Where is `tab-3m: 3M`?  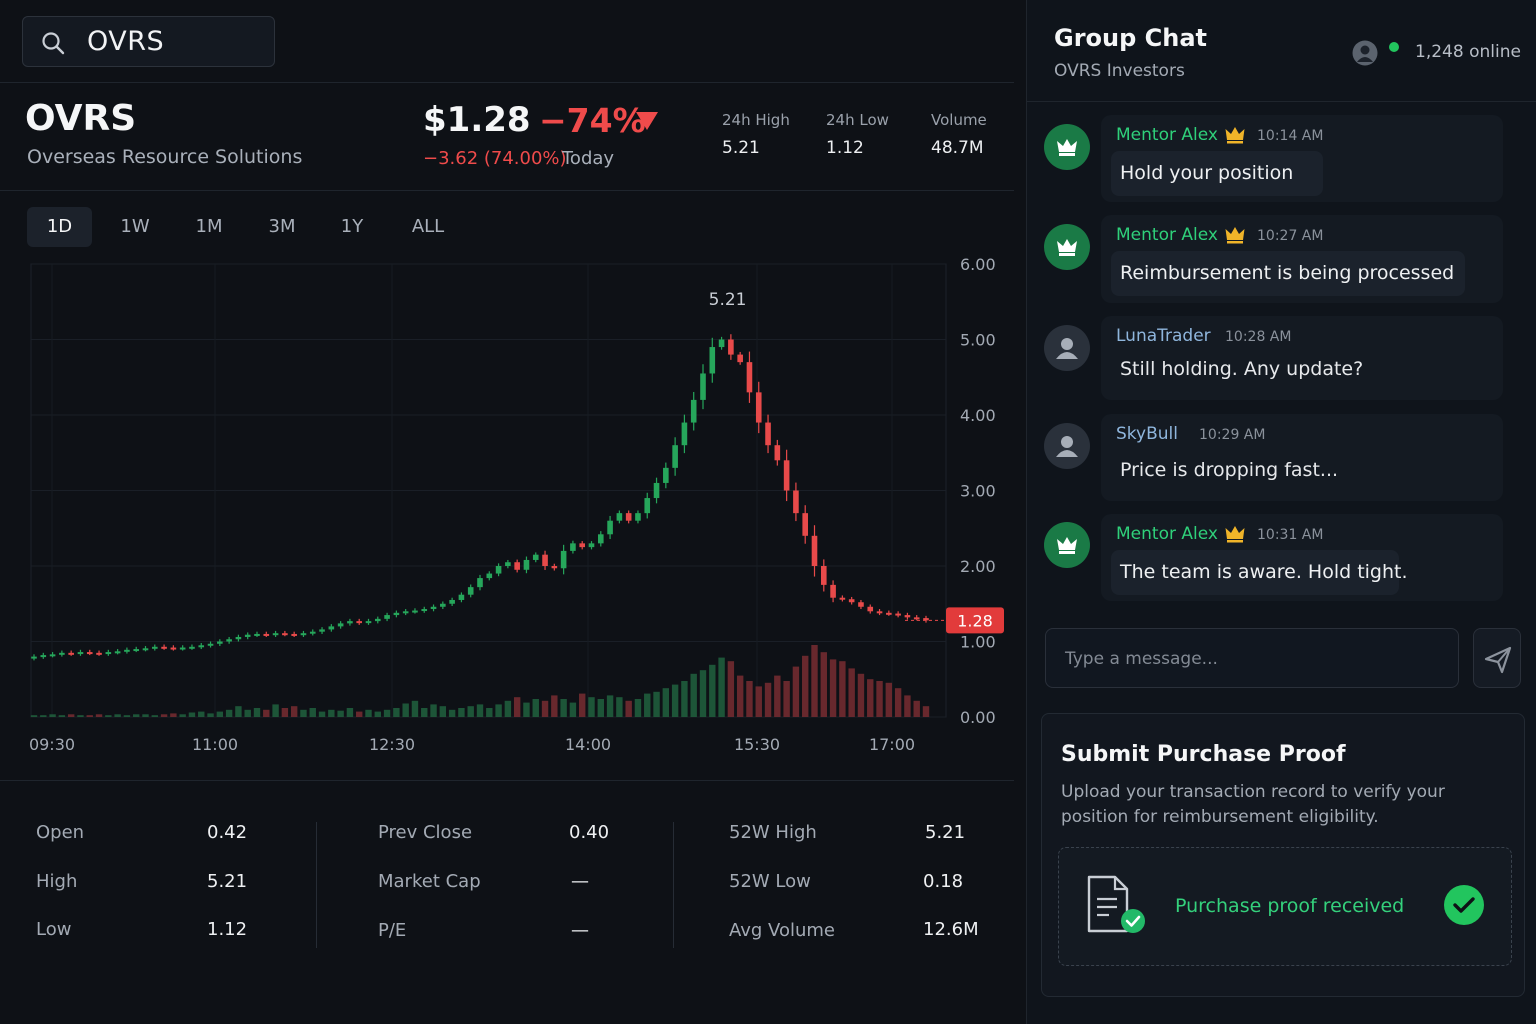 tab-3m: 3M is located at coordinates (282, 226).